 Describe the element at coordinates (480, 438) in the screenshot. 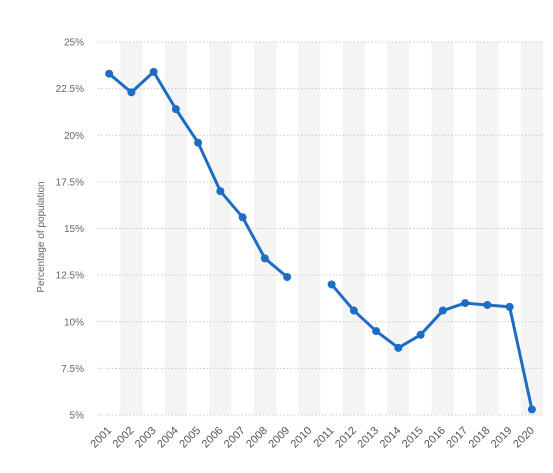

I see `x-tick-label: 2018` at that location.